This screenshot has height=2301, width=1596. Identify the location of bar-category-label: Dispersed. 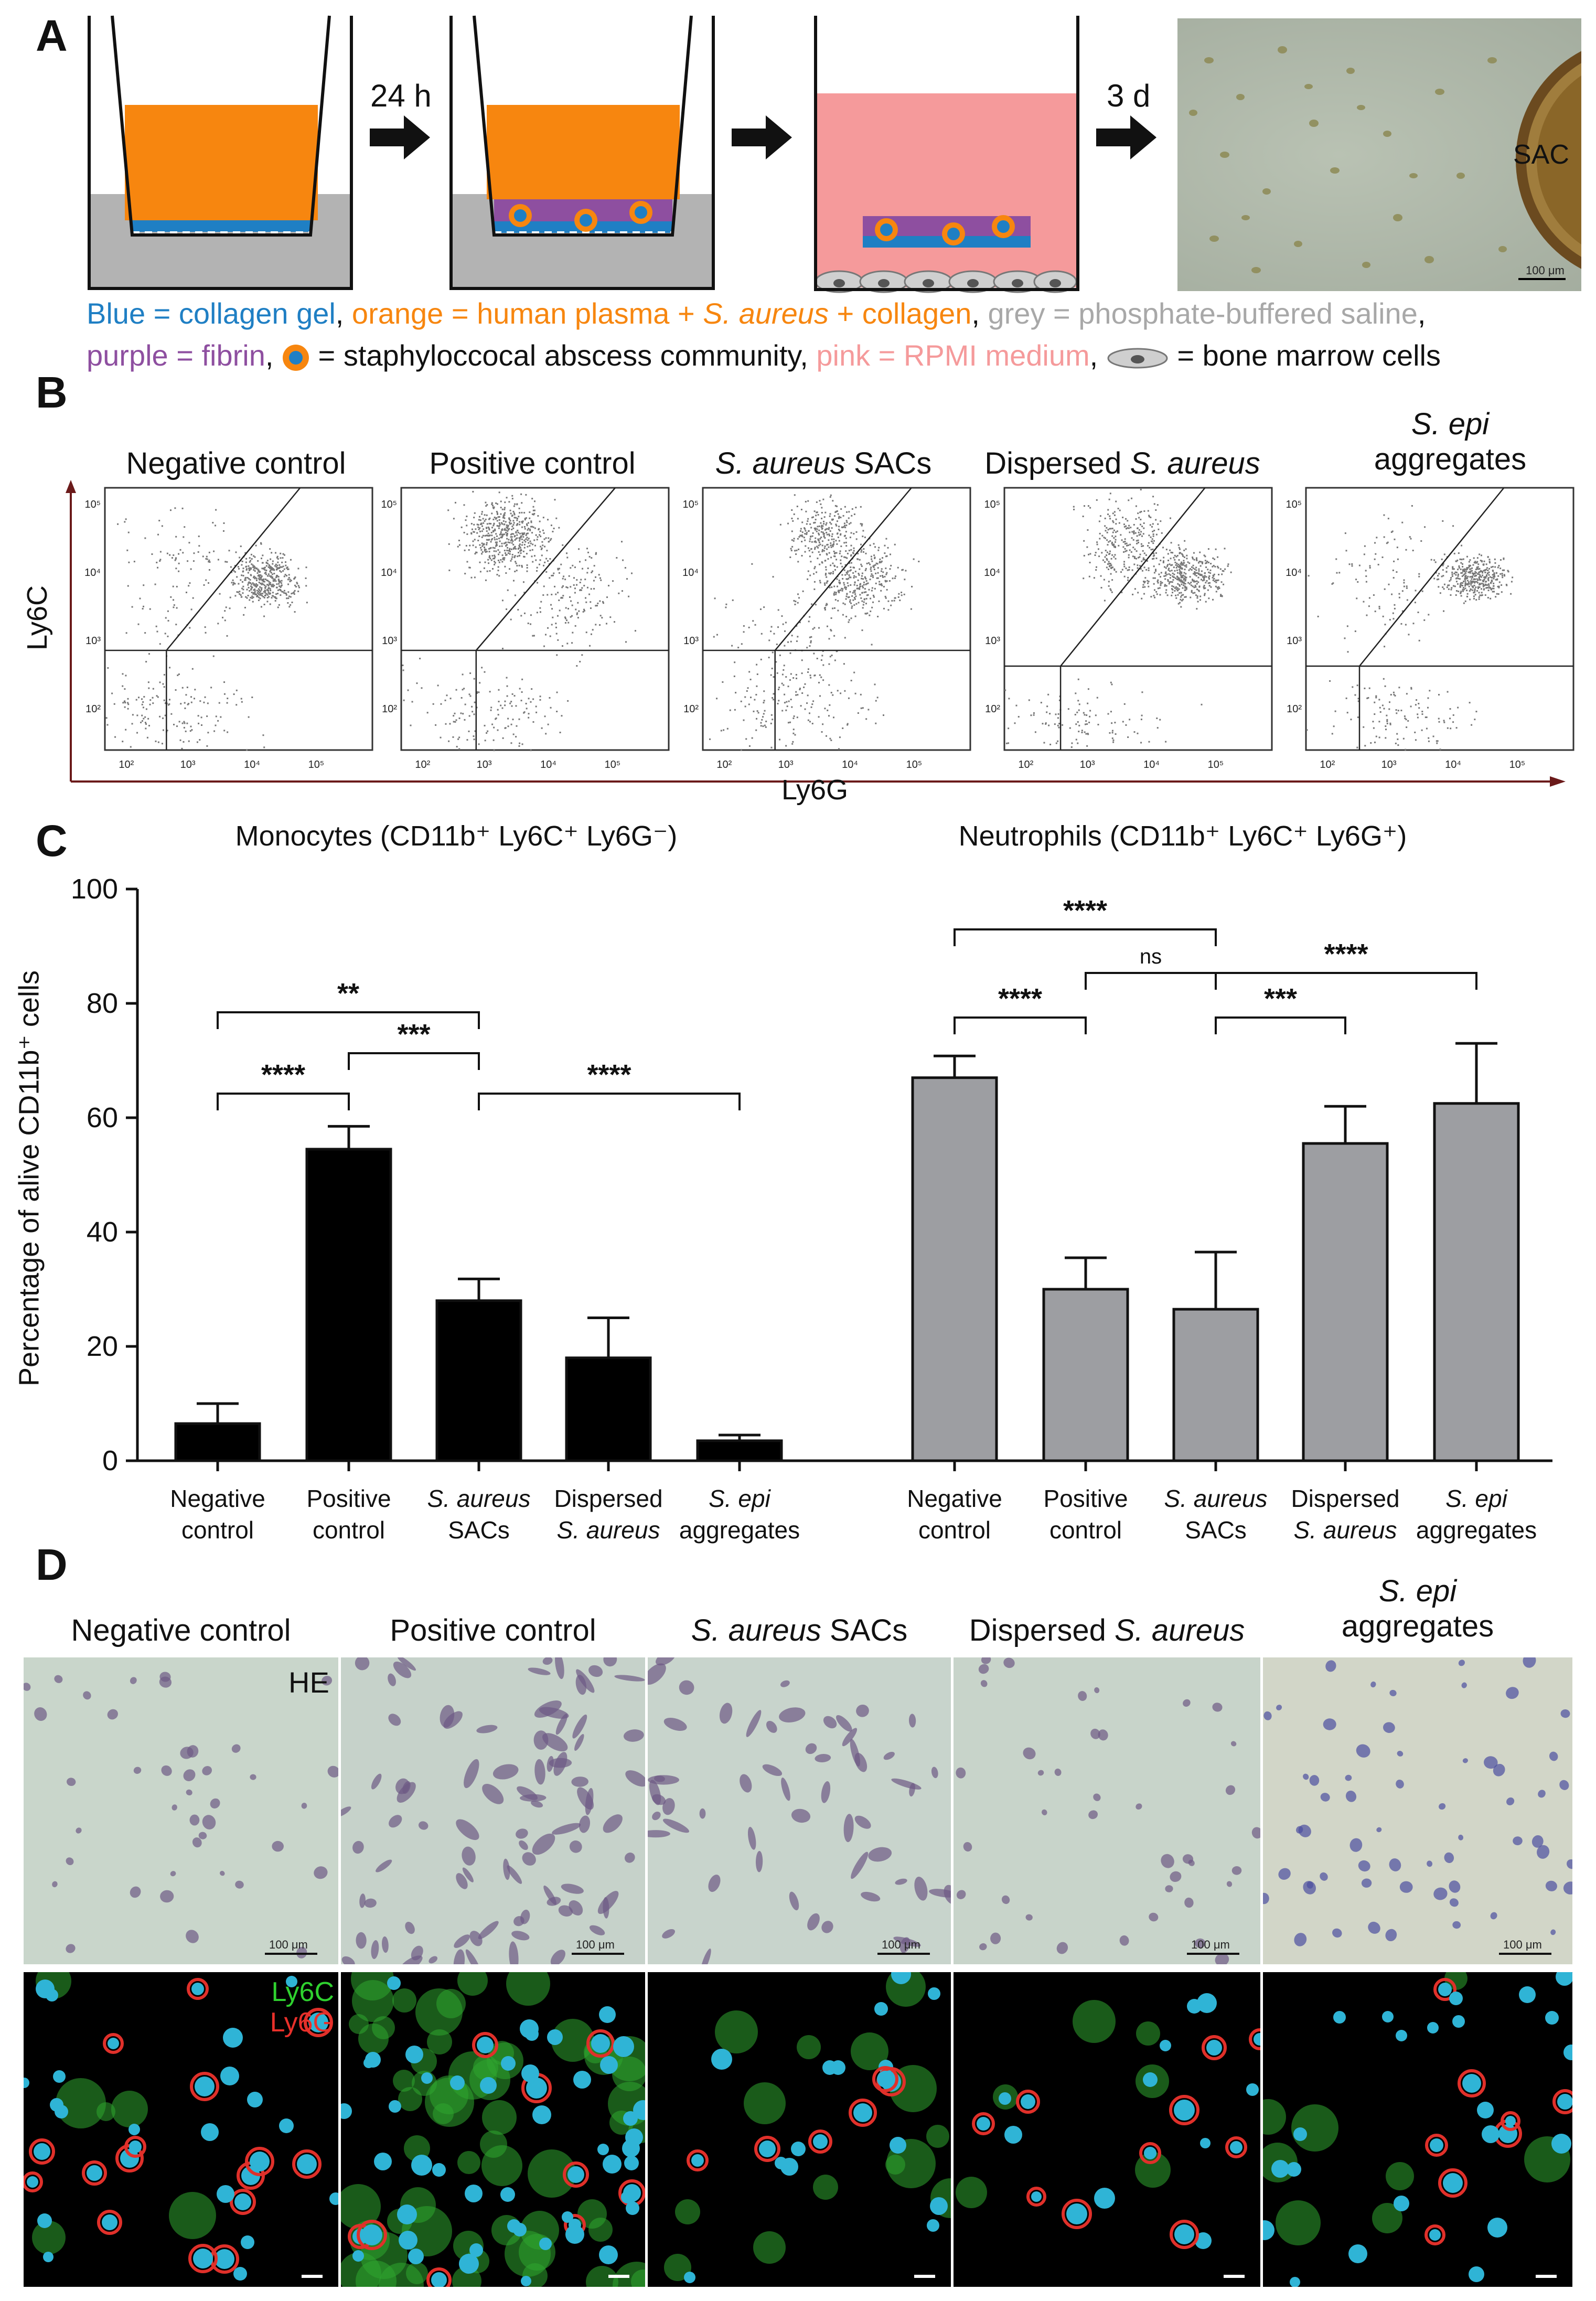
(608, 1498).